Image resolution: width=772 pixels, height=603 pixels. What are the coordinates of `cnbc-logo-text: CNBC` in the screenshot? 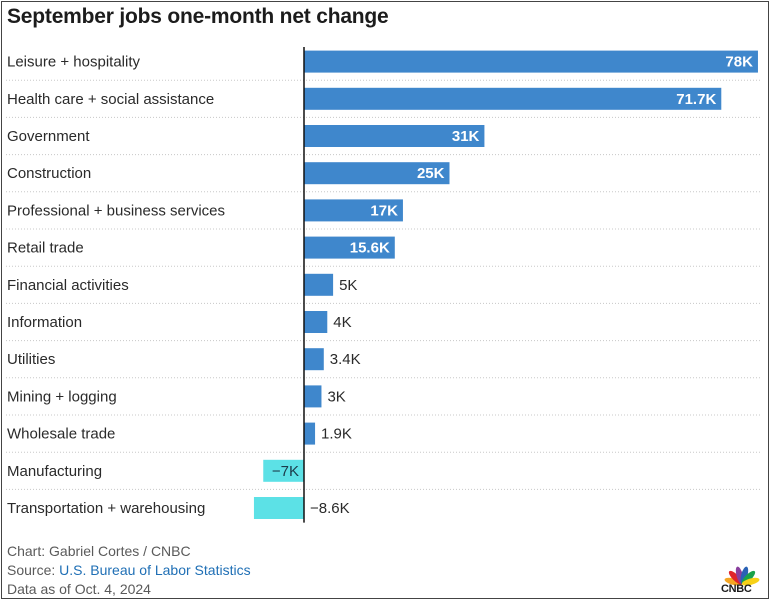 It's located at (736, 589).